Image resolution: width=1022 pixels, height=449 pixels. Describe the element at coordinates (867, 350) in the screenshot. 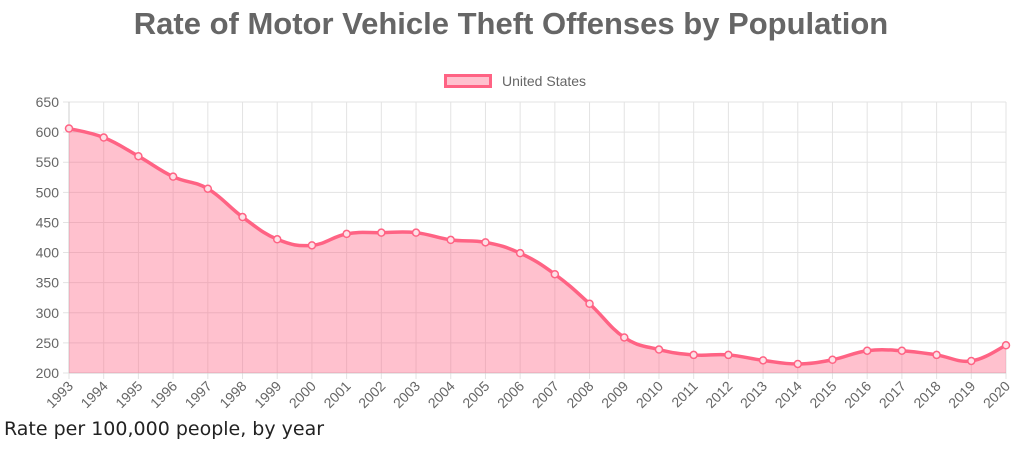

I see `data-point-2016` at that location.